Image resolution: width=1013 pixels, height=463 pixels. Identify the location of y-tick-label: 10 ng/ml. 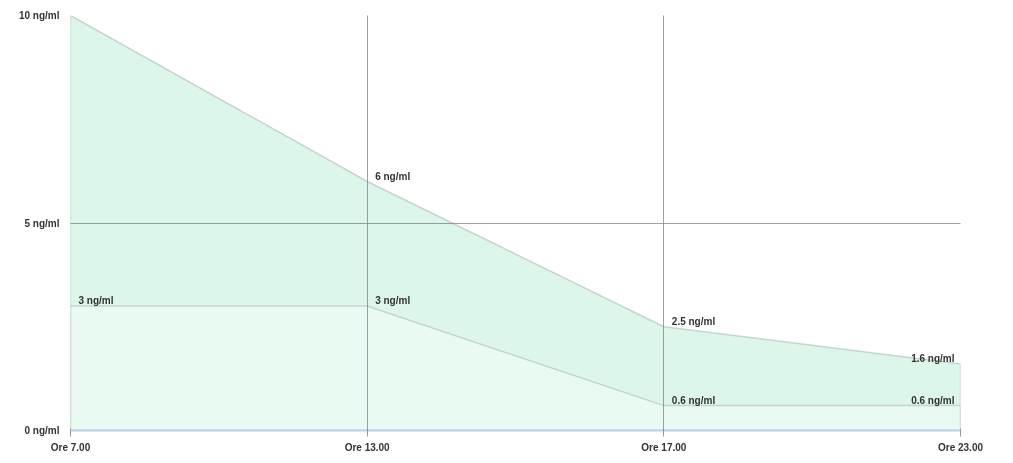
(39, 15).